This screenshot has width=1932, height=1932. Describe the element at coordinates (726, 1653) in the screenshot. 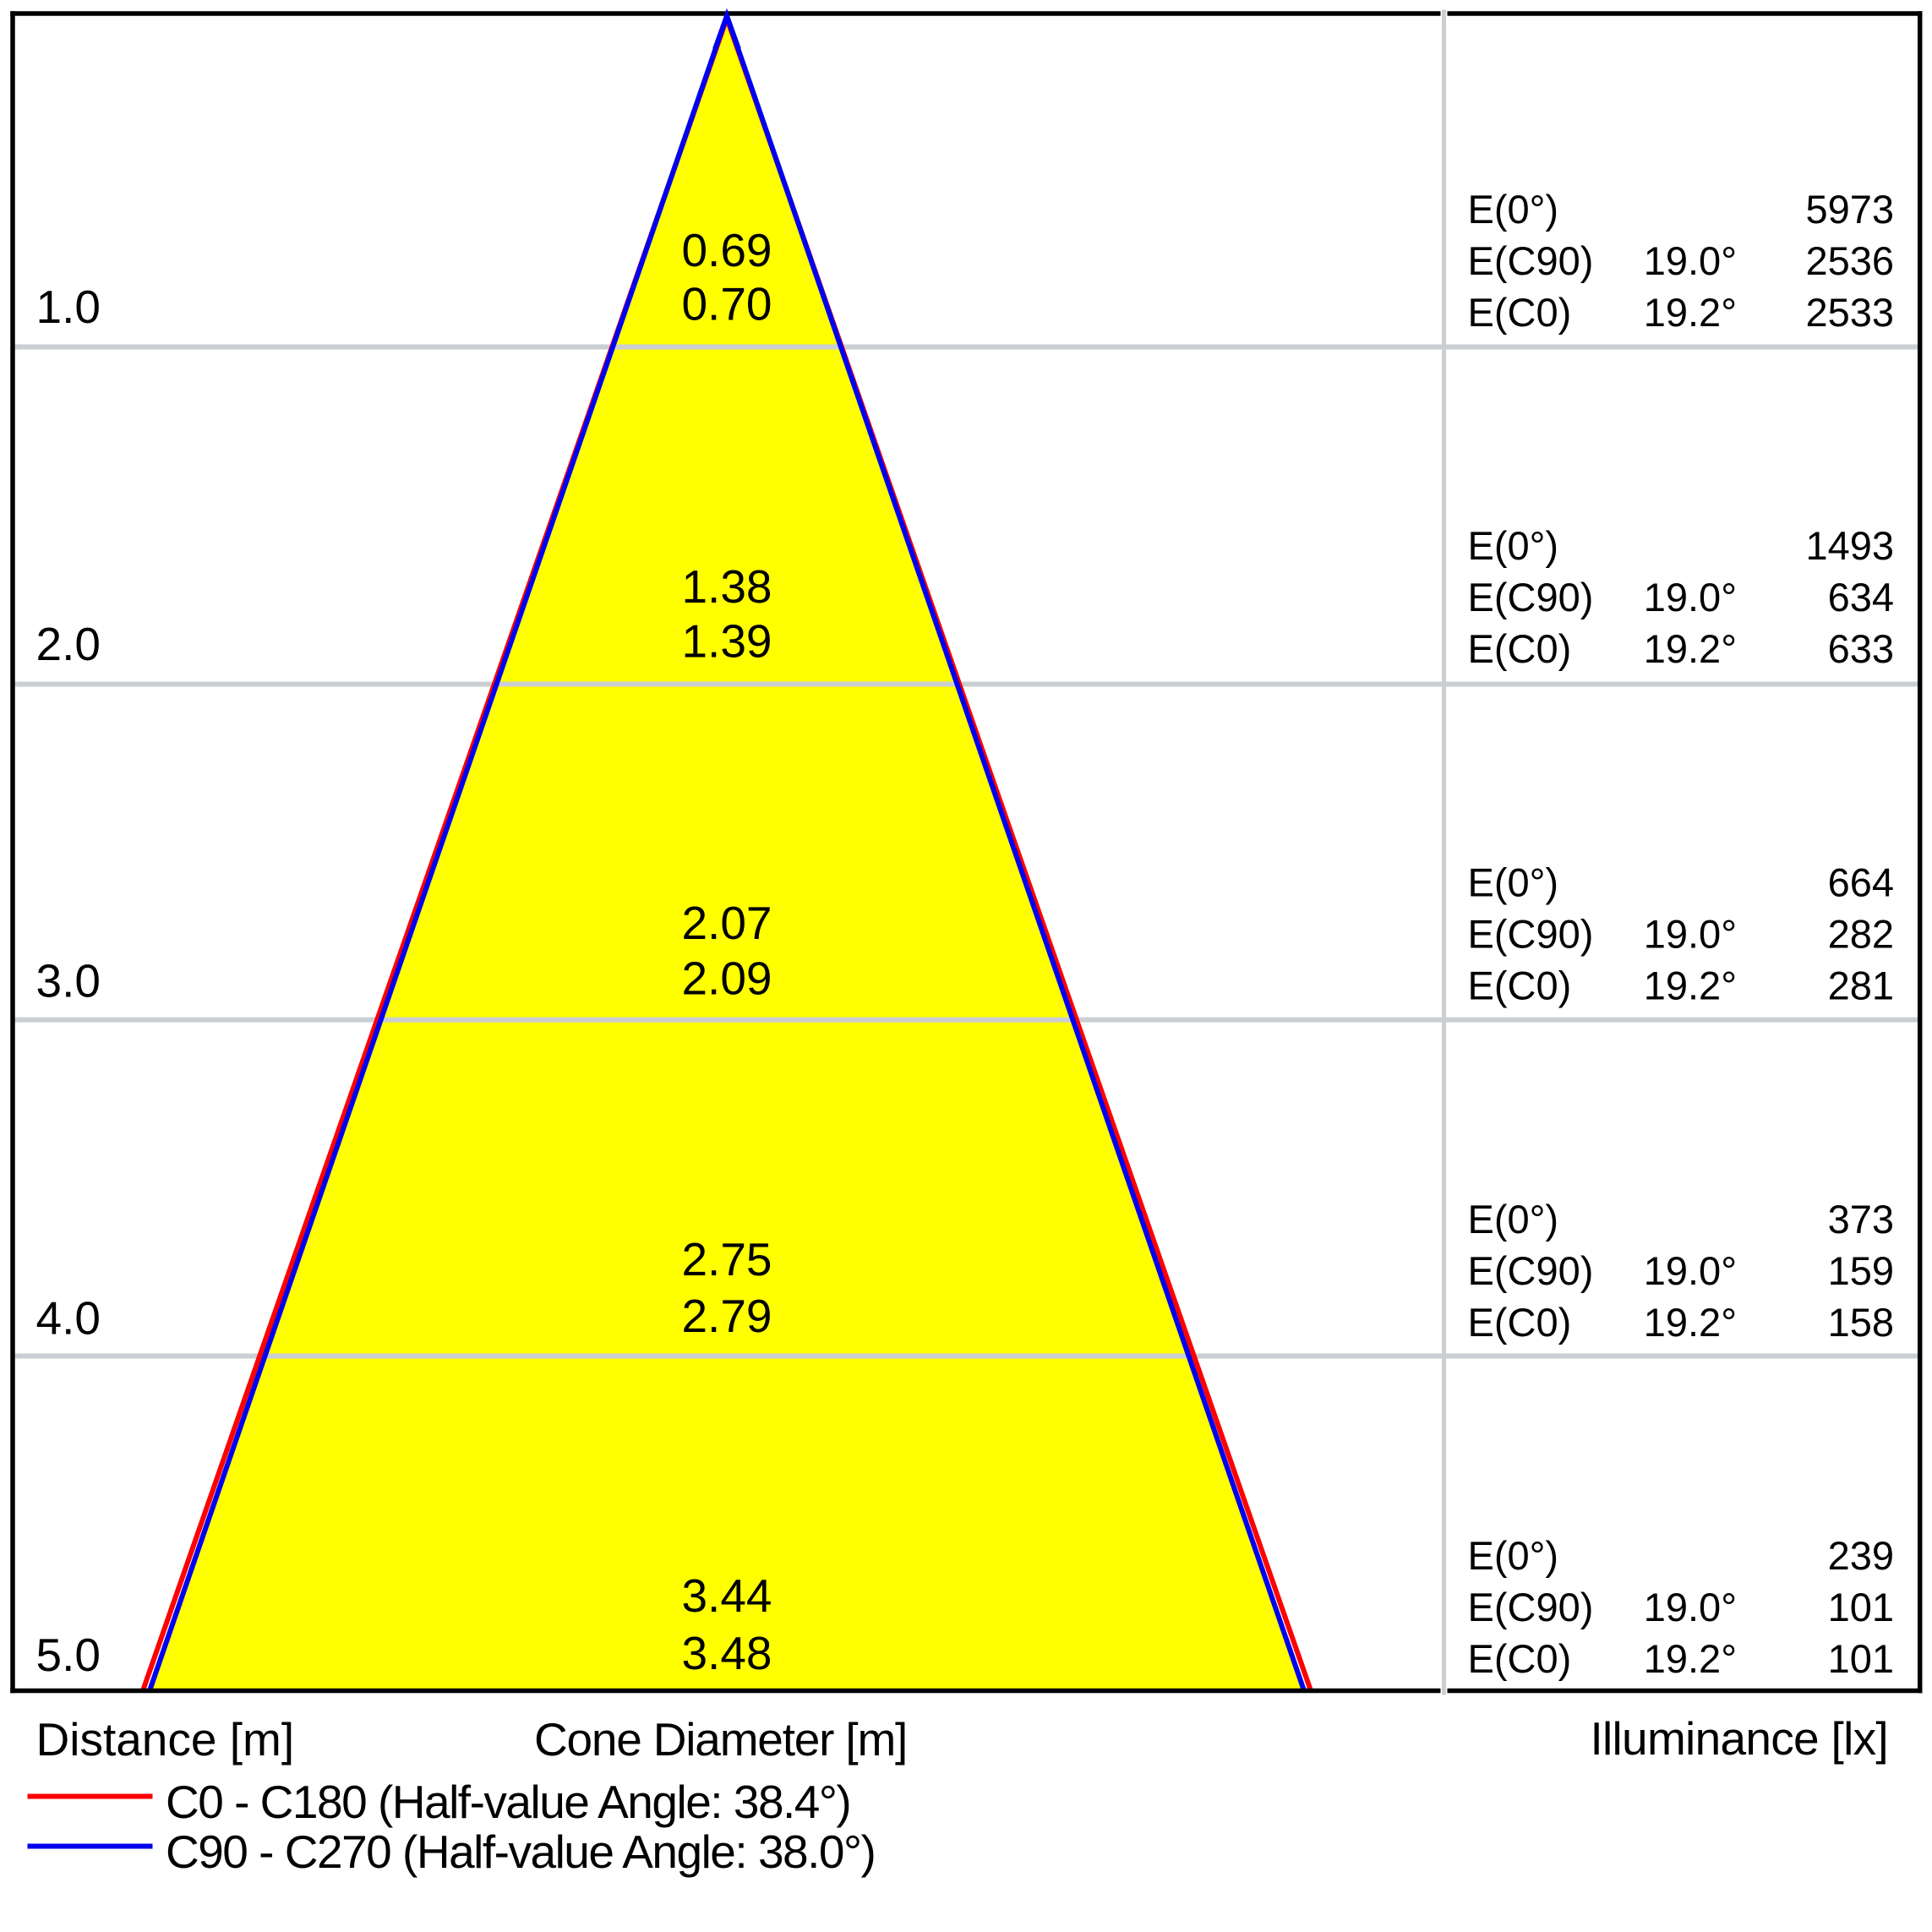

I see `svg-text: 3.48` at that location.